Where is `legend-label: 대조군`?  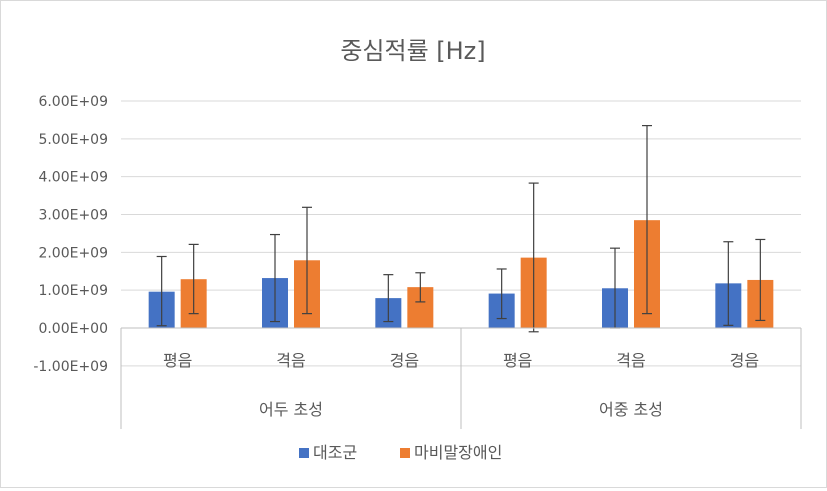 legend-label: 대조군 is located at coordinates (335, 452).